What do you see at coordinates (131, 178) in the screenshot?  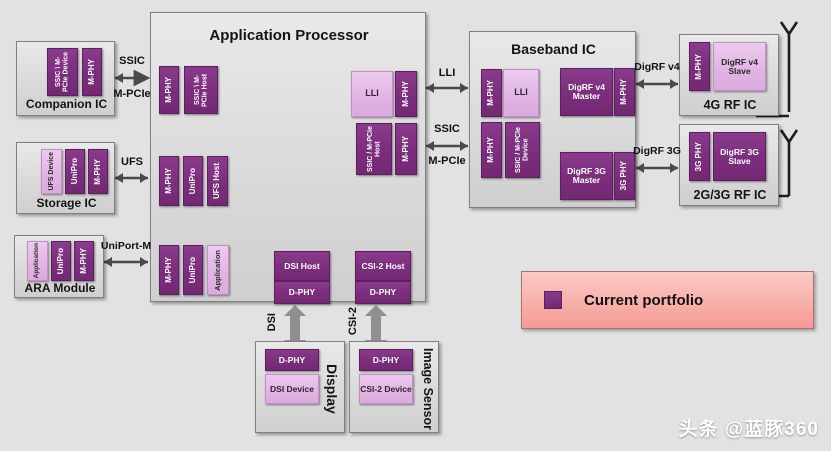 I see `arrow-storage-ap` at bounding box center [131, 178].